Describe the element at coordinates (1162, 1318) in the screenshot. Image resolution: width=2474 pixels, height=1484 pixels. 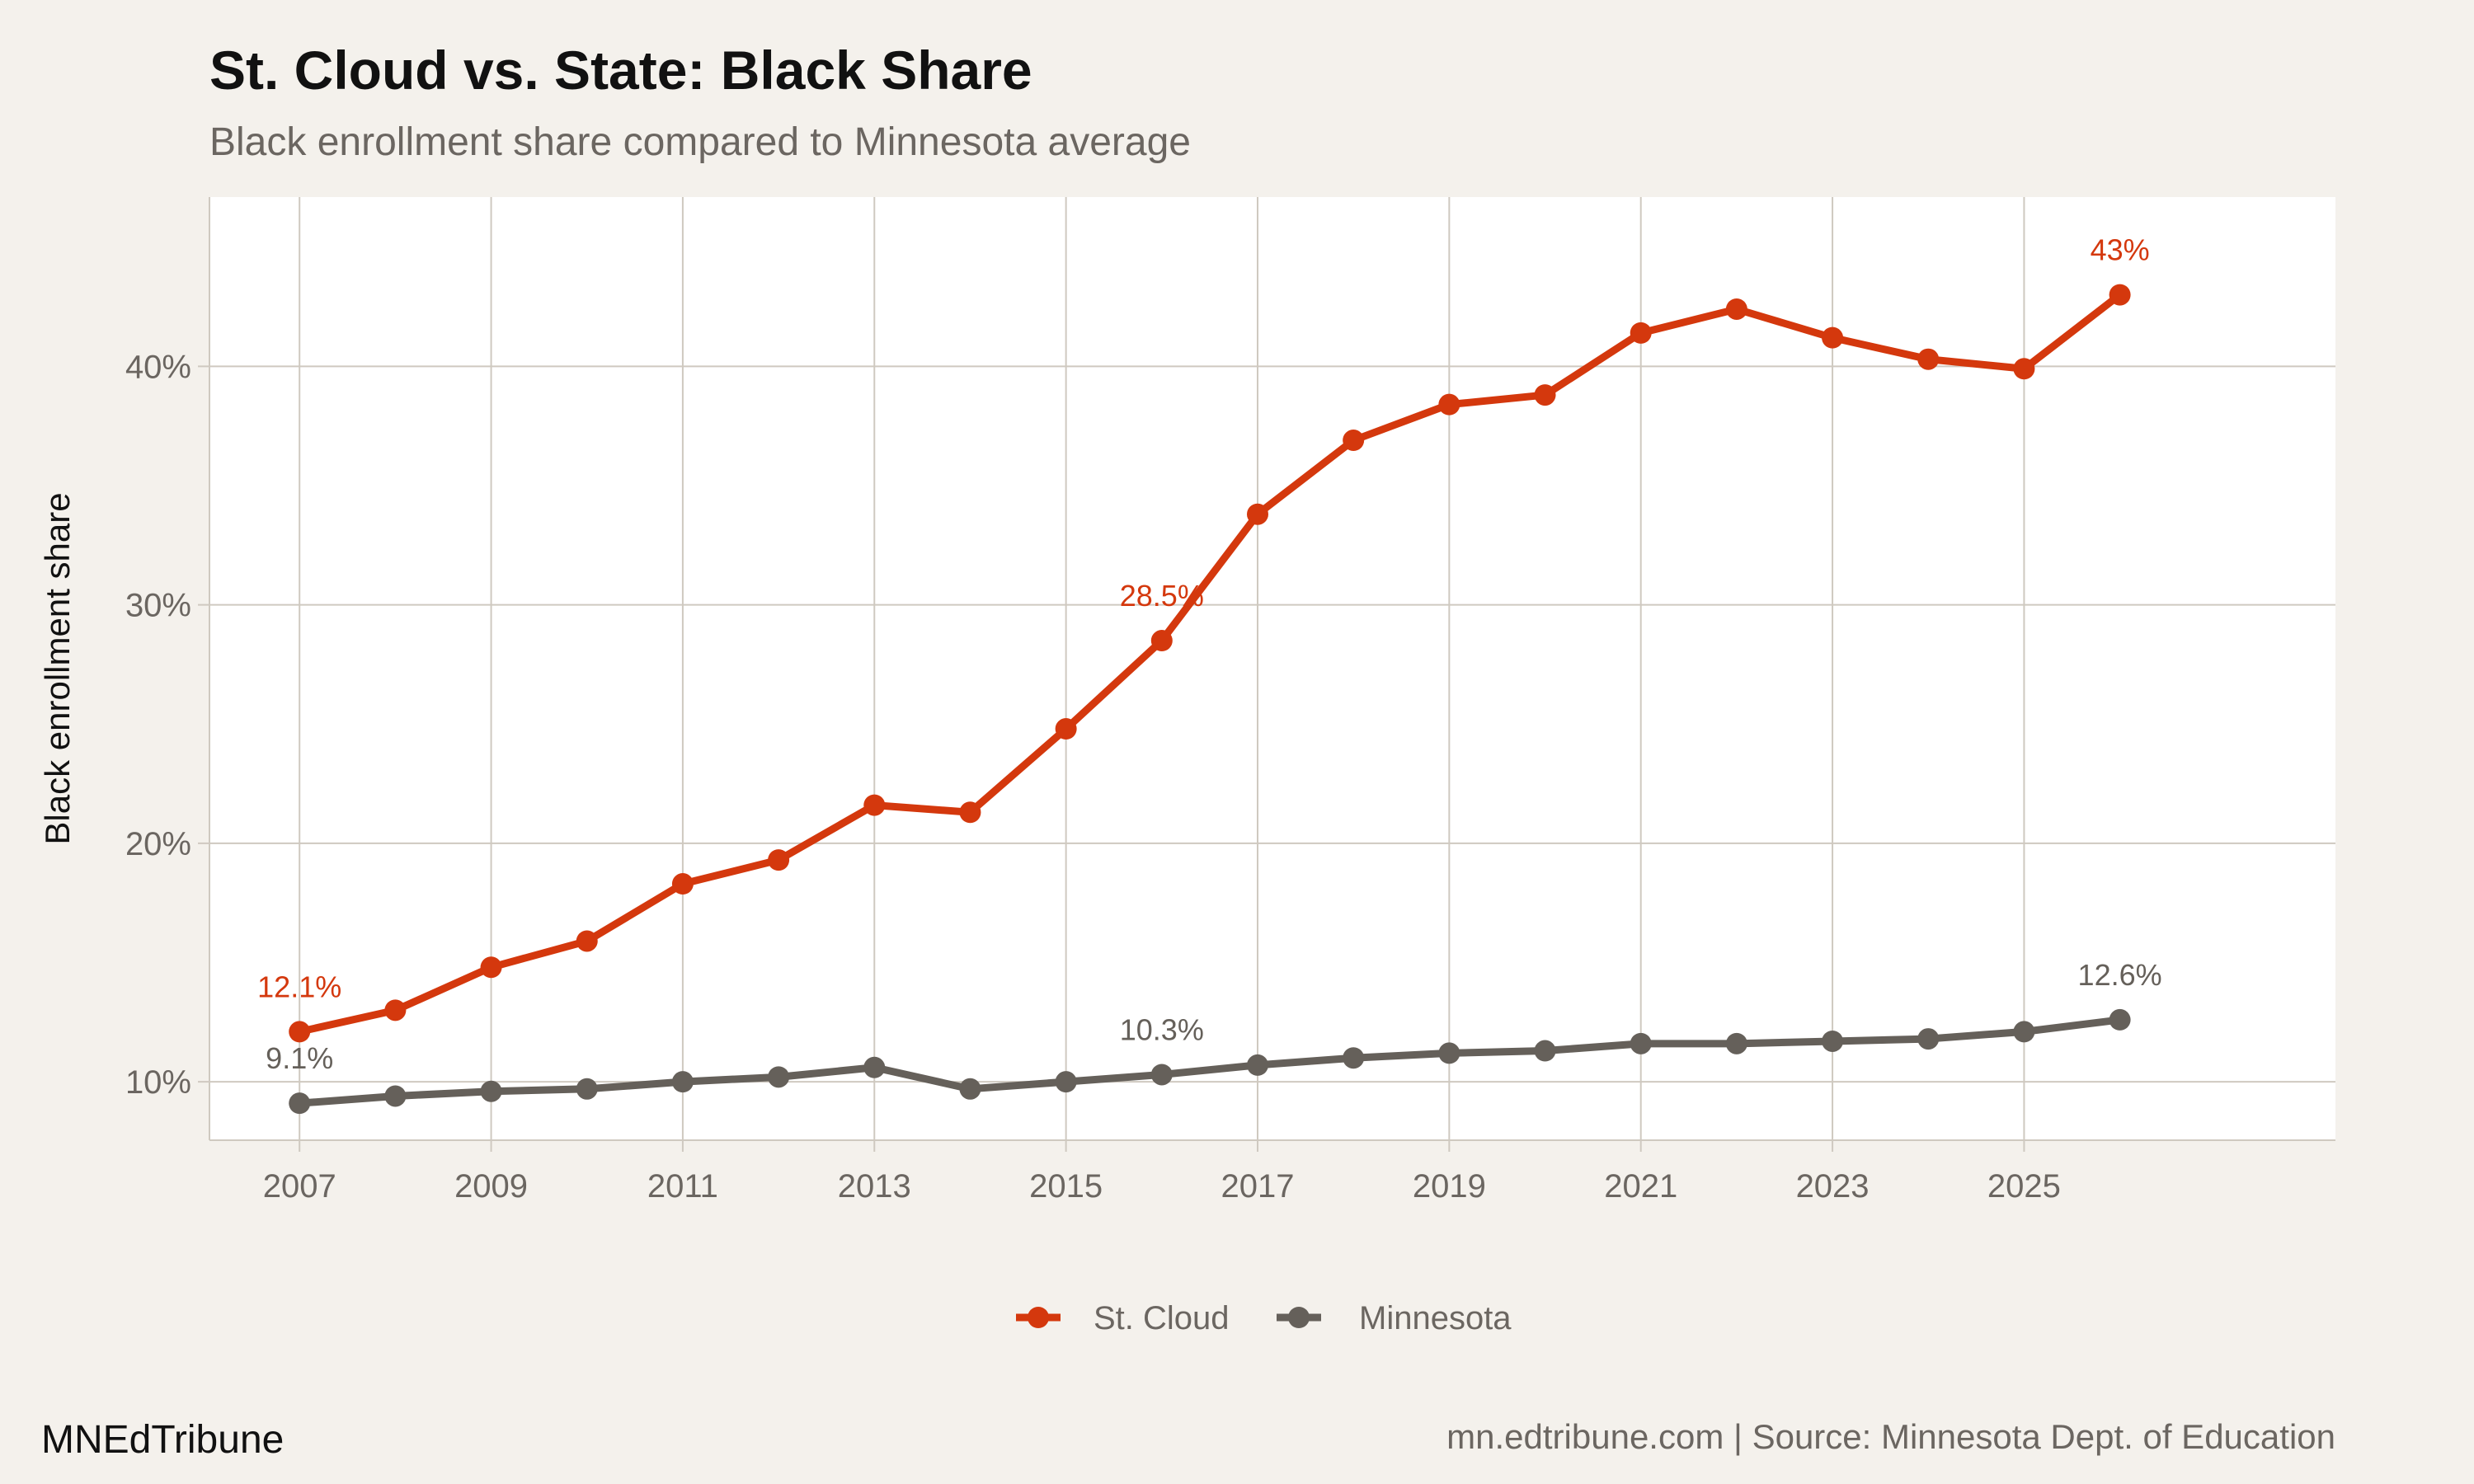
I see `st-cloud-legend-label: St. Cloud` at that location.